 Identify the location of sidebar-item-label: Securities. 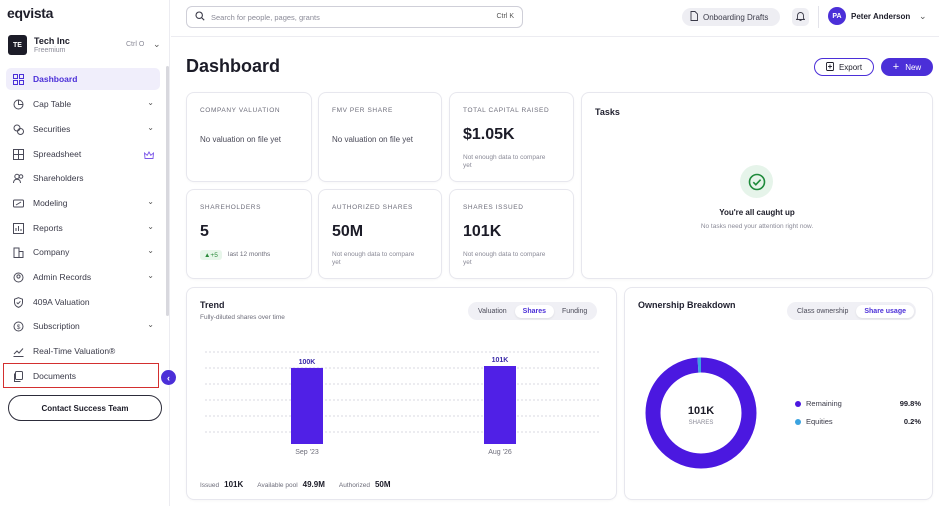
(52, 129).